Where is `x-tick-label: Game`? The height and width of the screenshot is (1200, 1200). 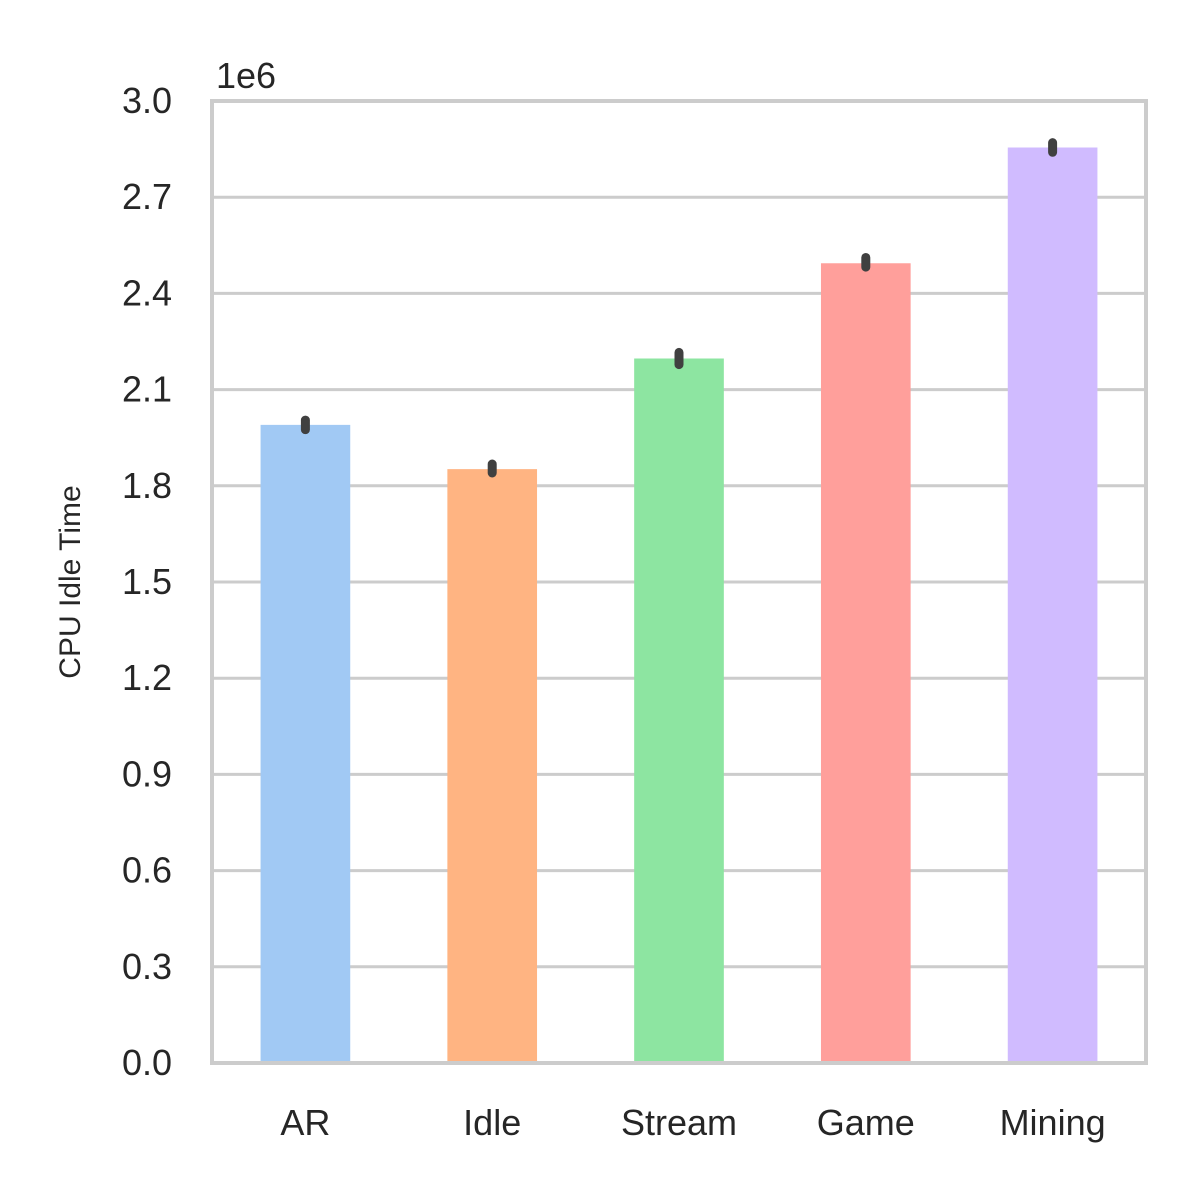
x-tick-label: Game is located at coordinates (866, 1122).